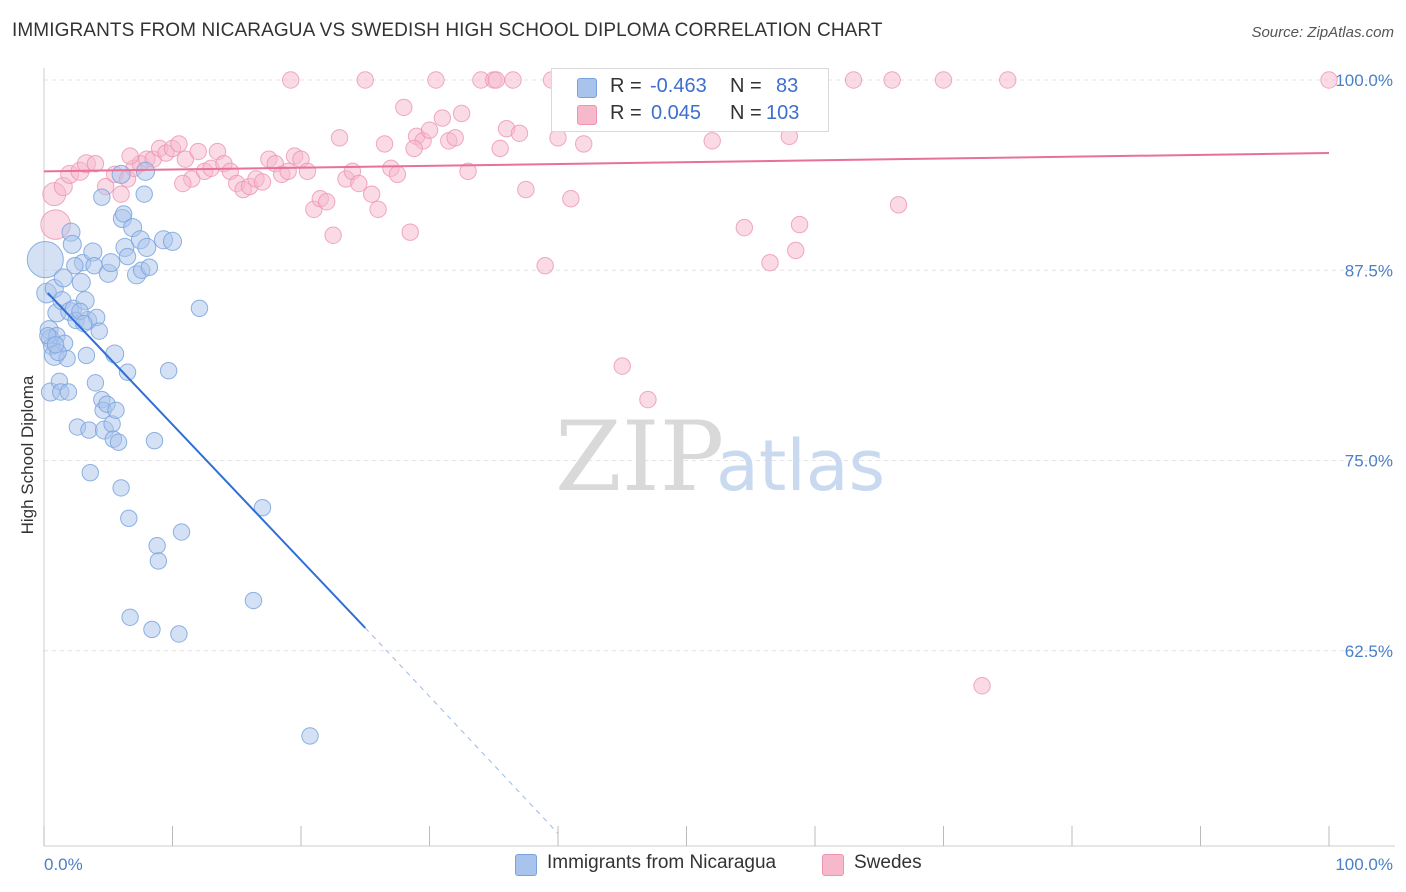 The width and height of the screenshot is (1406, 892). I want to click on bottom-legend-label-nicaragua: Immigrants from Nicaragua, so click(662, 862).